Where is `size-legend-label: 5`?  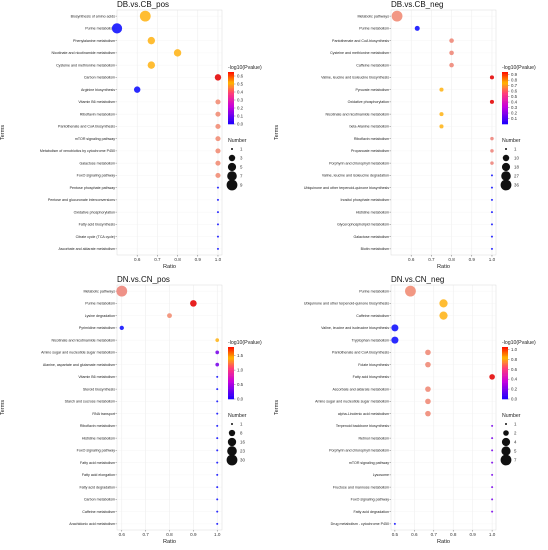 size-legend-label: 5 is located at coordinates (515, 451).